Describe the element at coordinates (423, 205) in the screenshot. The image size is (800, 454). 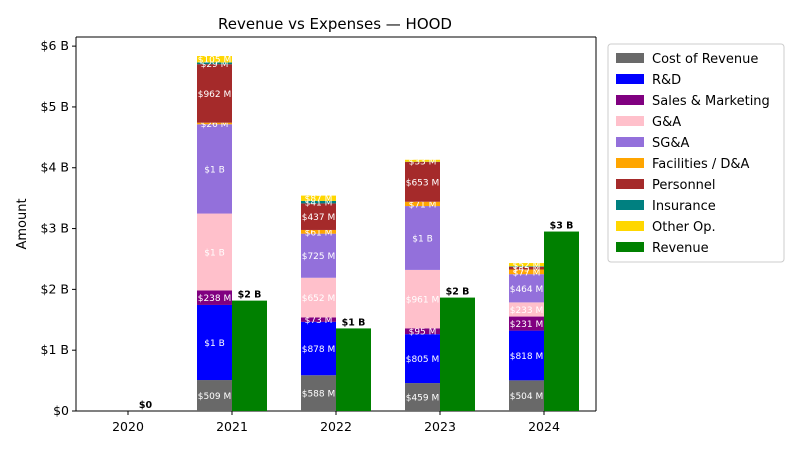
I see `bar-data-label: $71 M` at that location.